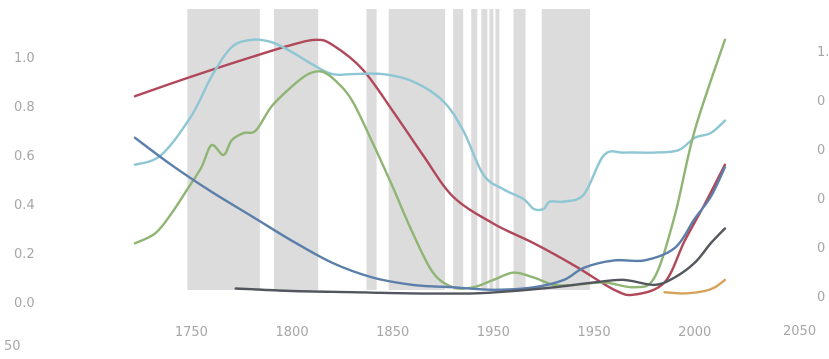  I want to click on y-axis-ticks: 0.0 0.2 0.4 0.6 0.8 1.0, so click(24, 181).